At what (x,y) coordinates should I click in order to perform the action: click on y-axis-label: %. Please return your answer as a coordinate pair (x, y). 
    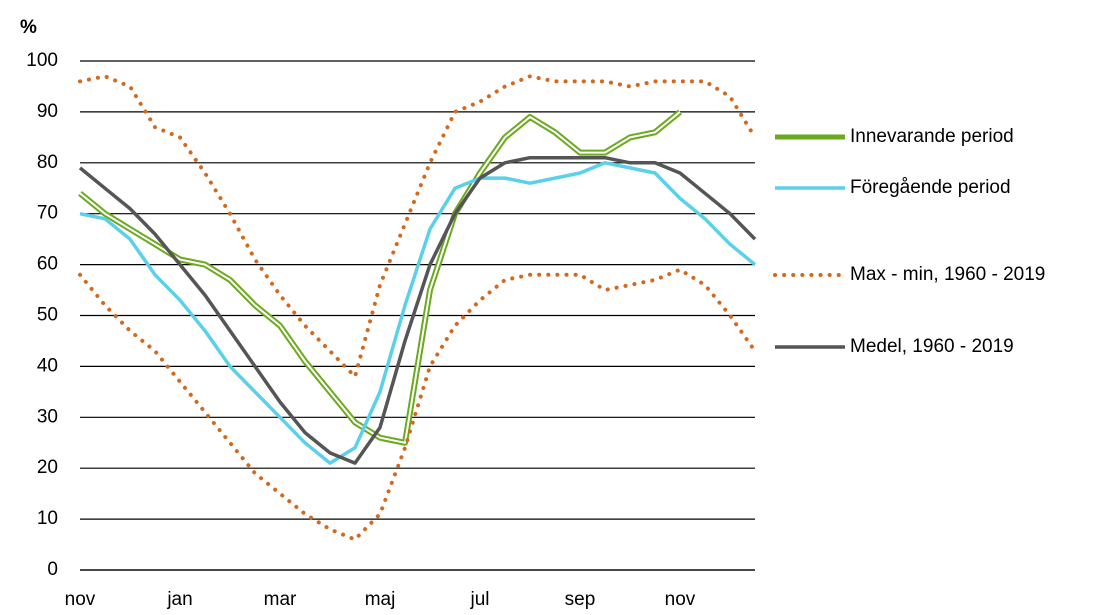
    Looking at the image, I should click on (28, 27).